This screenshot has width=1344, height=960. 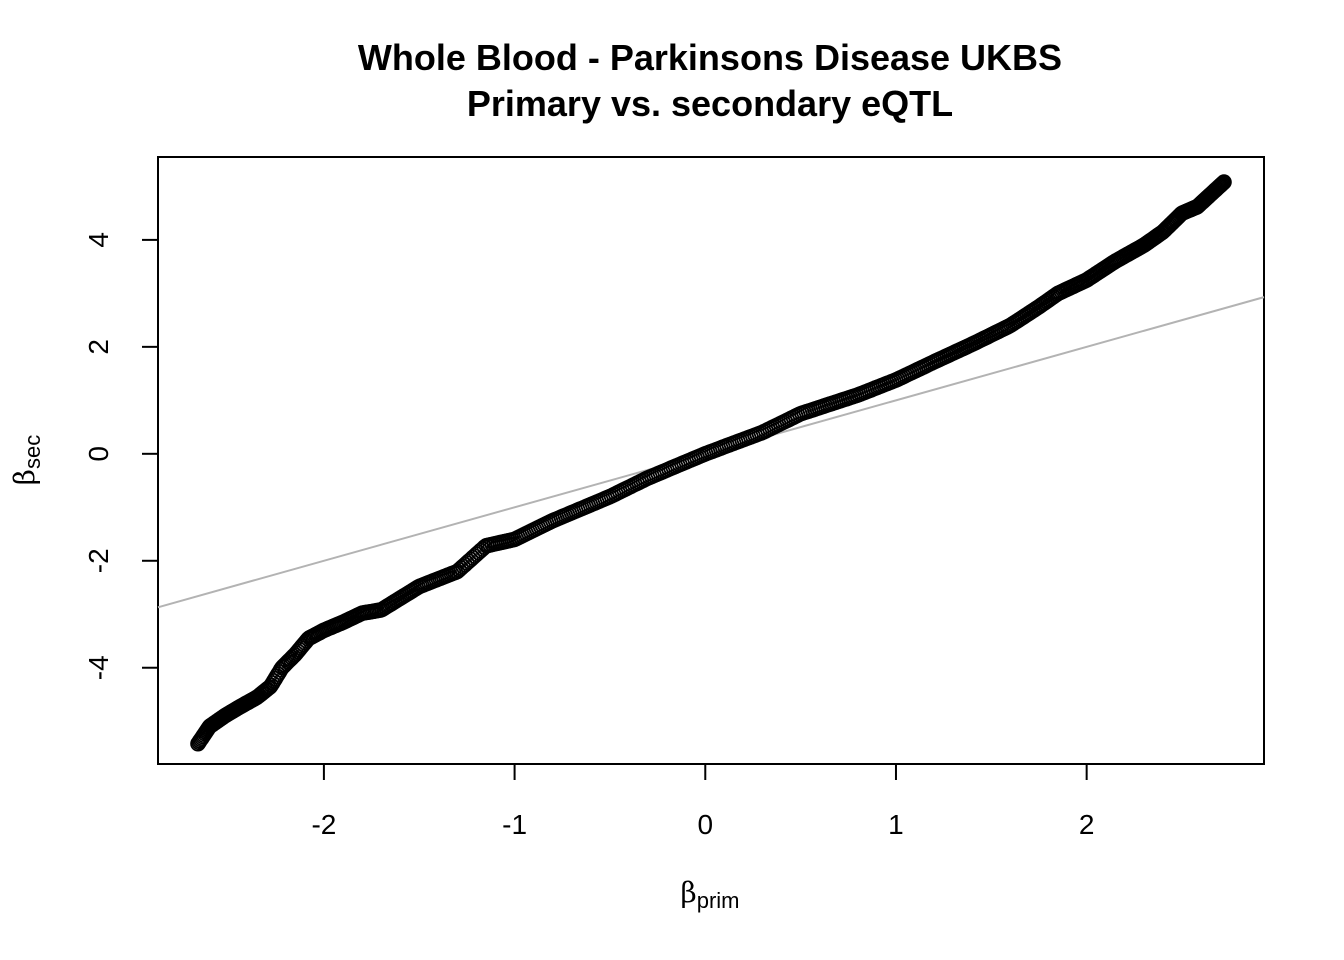 I want to click on y-tick-label: 0, so click(x=98, y=454).